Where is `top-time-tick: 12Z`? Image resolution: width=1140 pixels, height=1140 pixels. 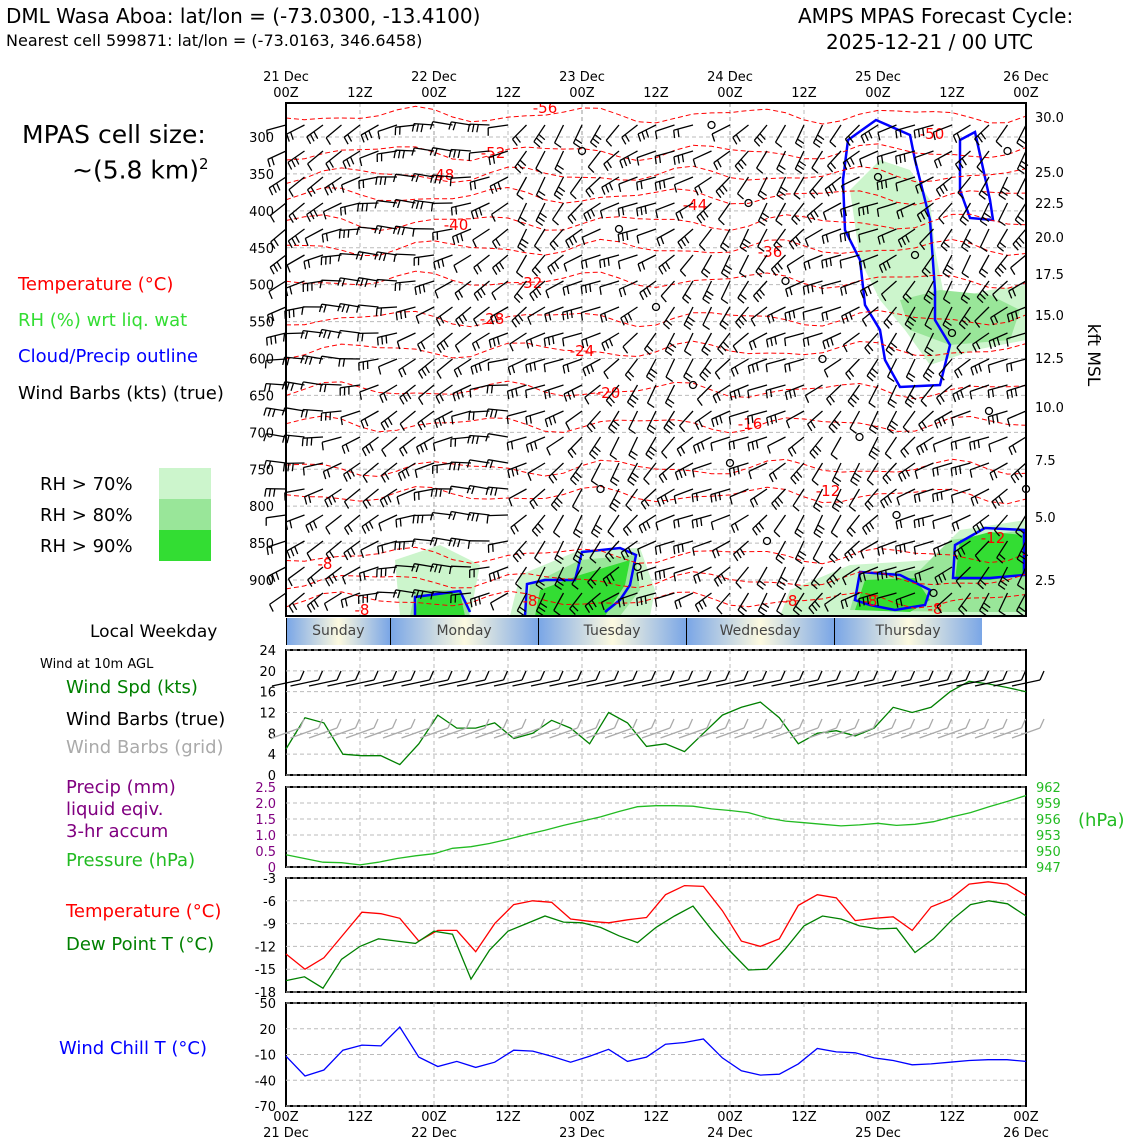 top-time-tick: 12Z is located at coordinates (804, 93).